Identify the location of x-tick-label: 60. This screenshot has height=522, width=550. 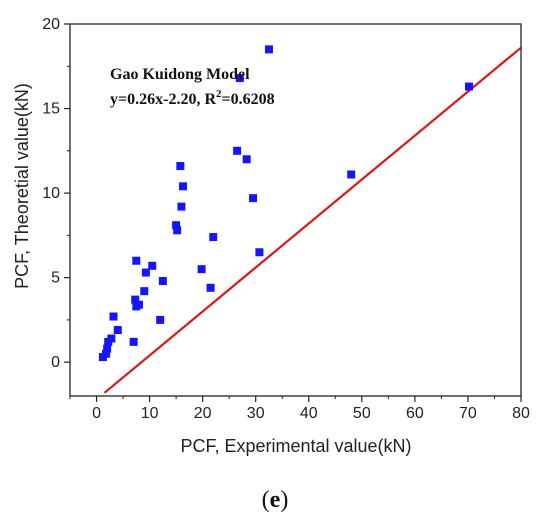
(415, 413).